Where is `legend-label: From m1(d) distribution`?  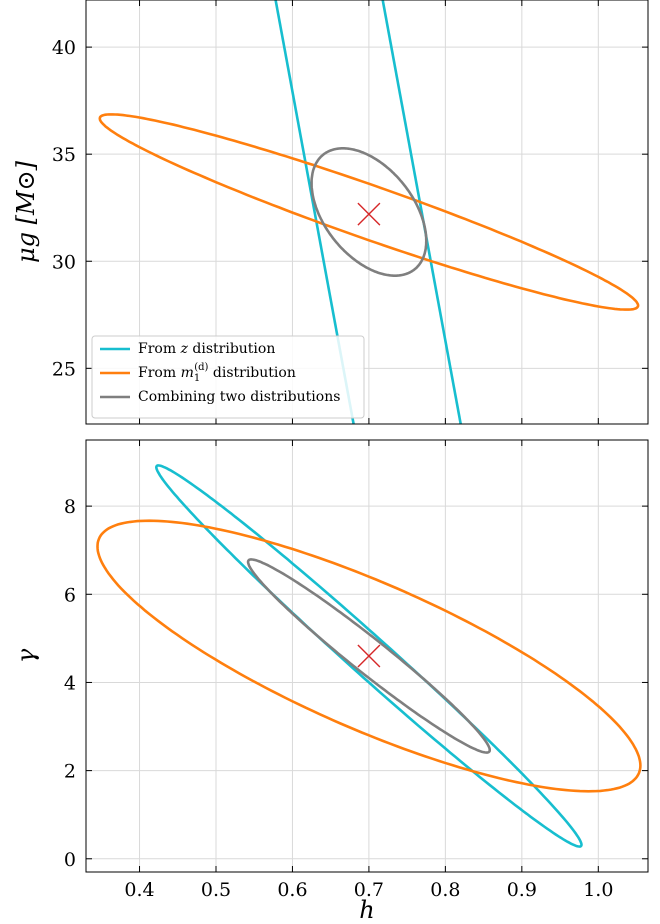 legend-label: From m1(d) distribution is located at coordinates (217, 373).